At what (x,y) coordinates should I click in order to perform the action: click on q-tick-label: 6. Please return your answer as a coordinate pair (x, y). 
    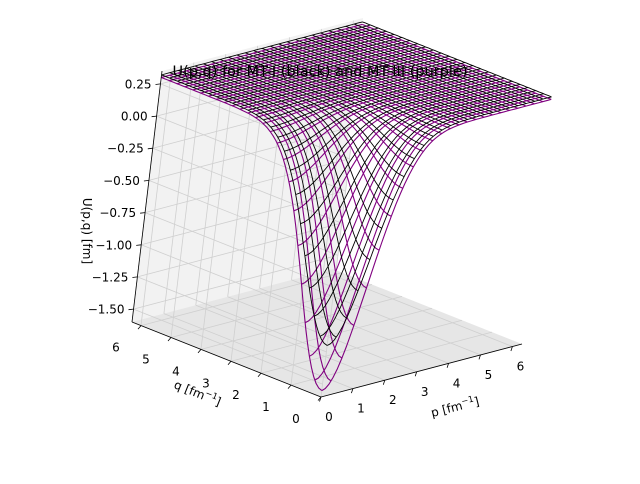
    Looking at the image, I should click on (116, 348).